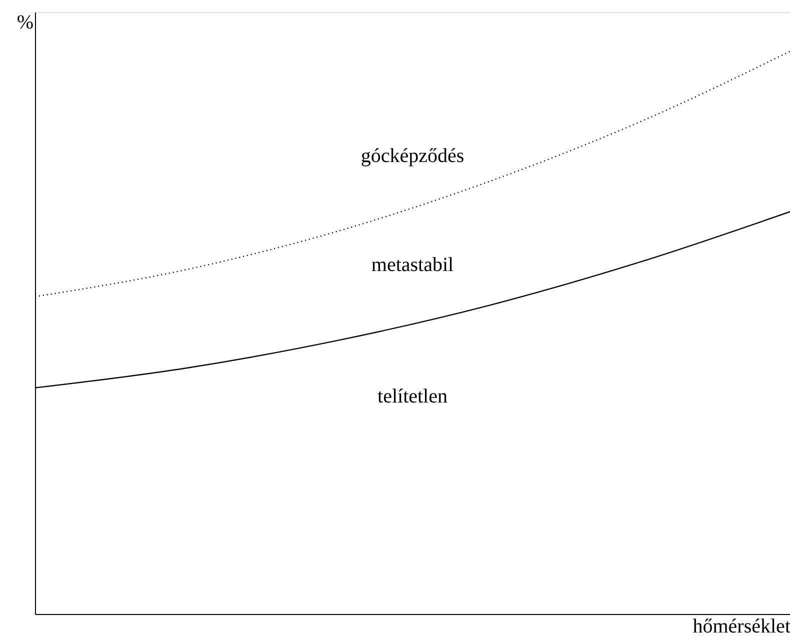  What do you see at coordinates (412, 265) in the screenshot?
I see `annotation: metastabil` at bounding box center [412, 265].